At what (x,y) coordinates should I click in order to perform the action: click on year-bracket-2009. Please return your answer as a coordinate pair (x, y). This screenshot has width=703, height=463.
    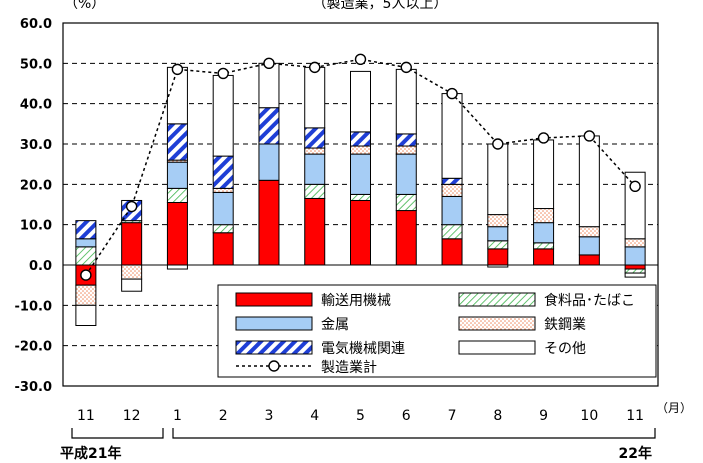
    Looking at the image, I should click on (117, 433).